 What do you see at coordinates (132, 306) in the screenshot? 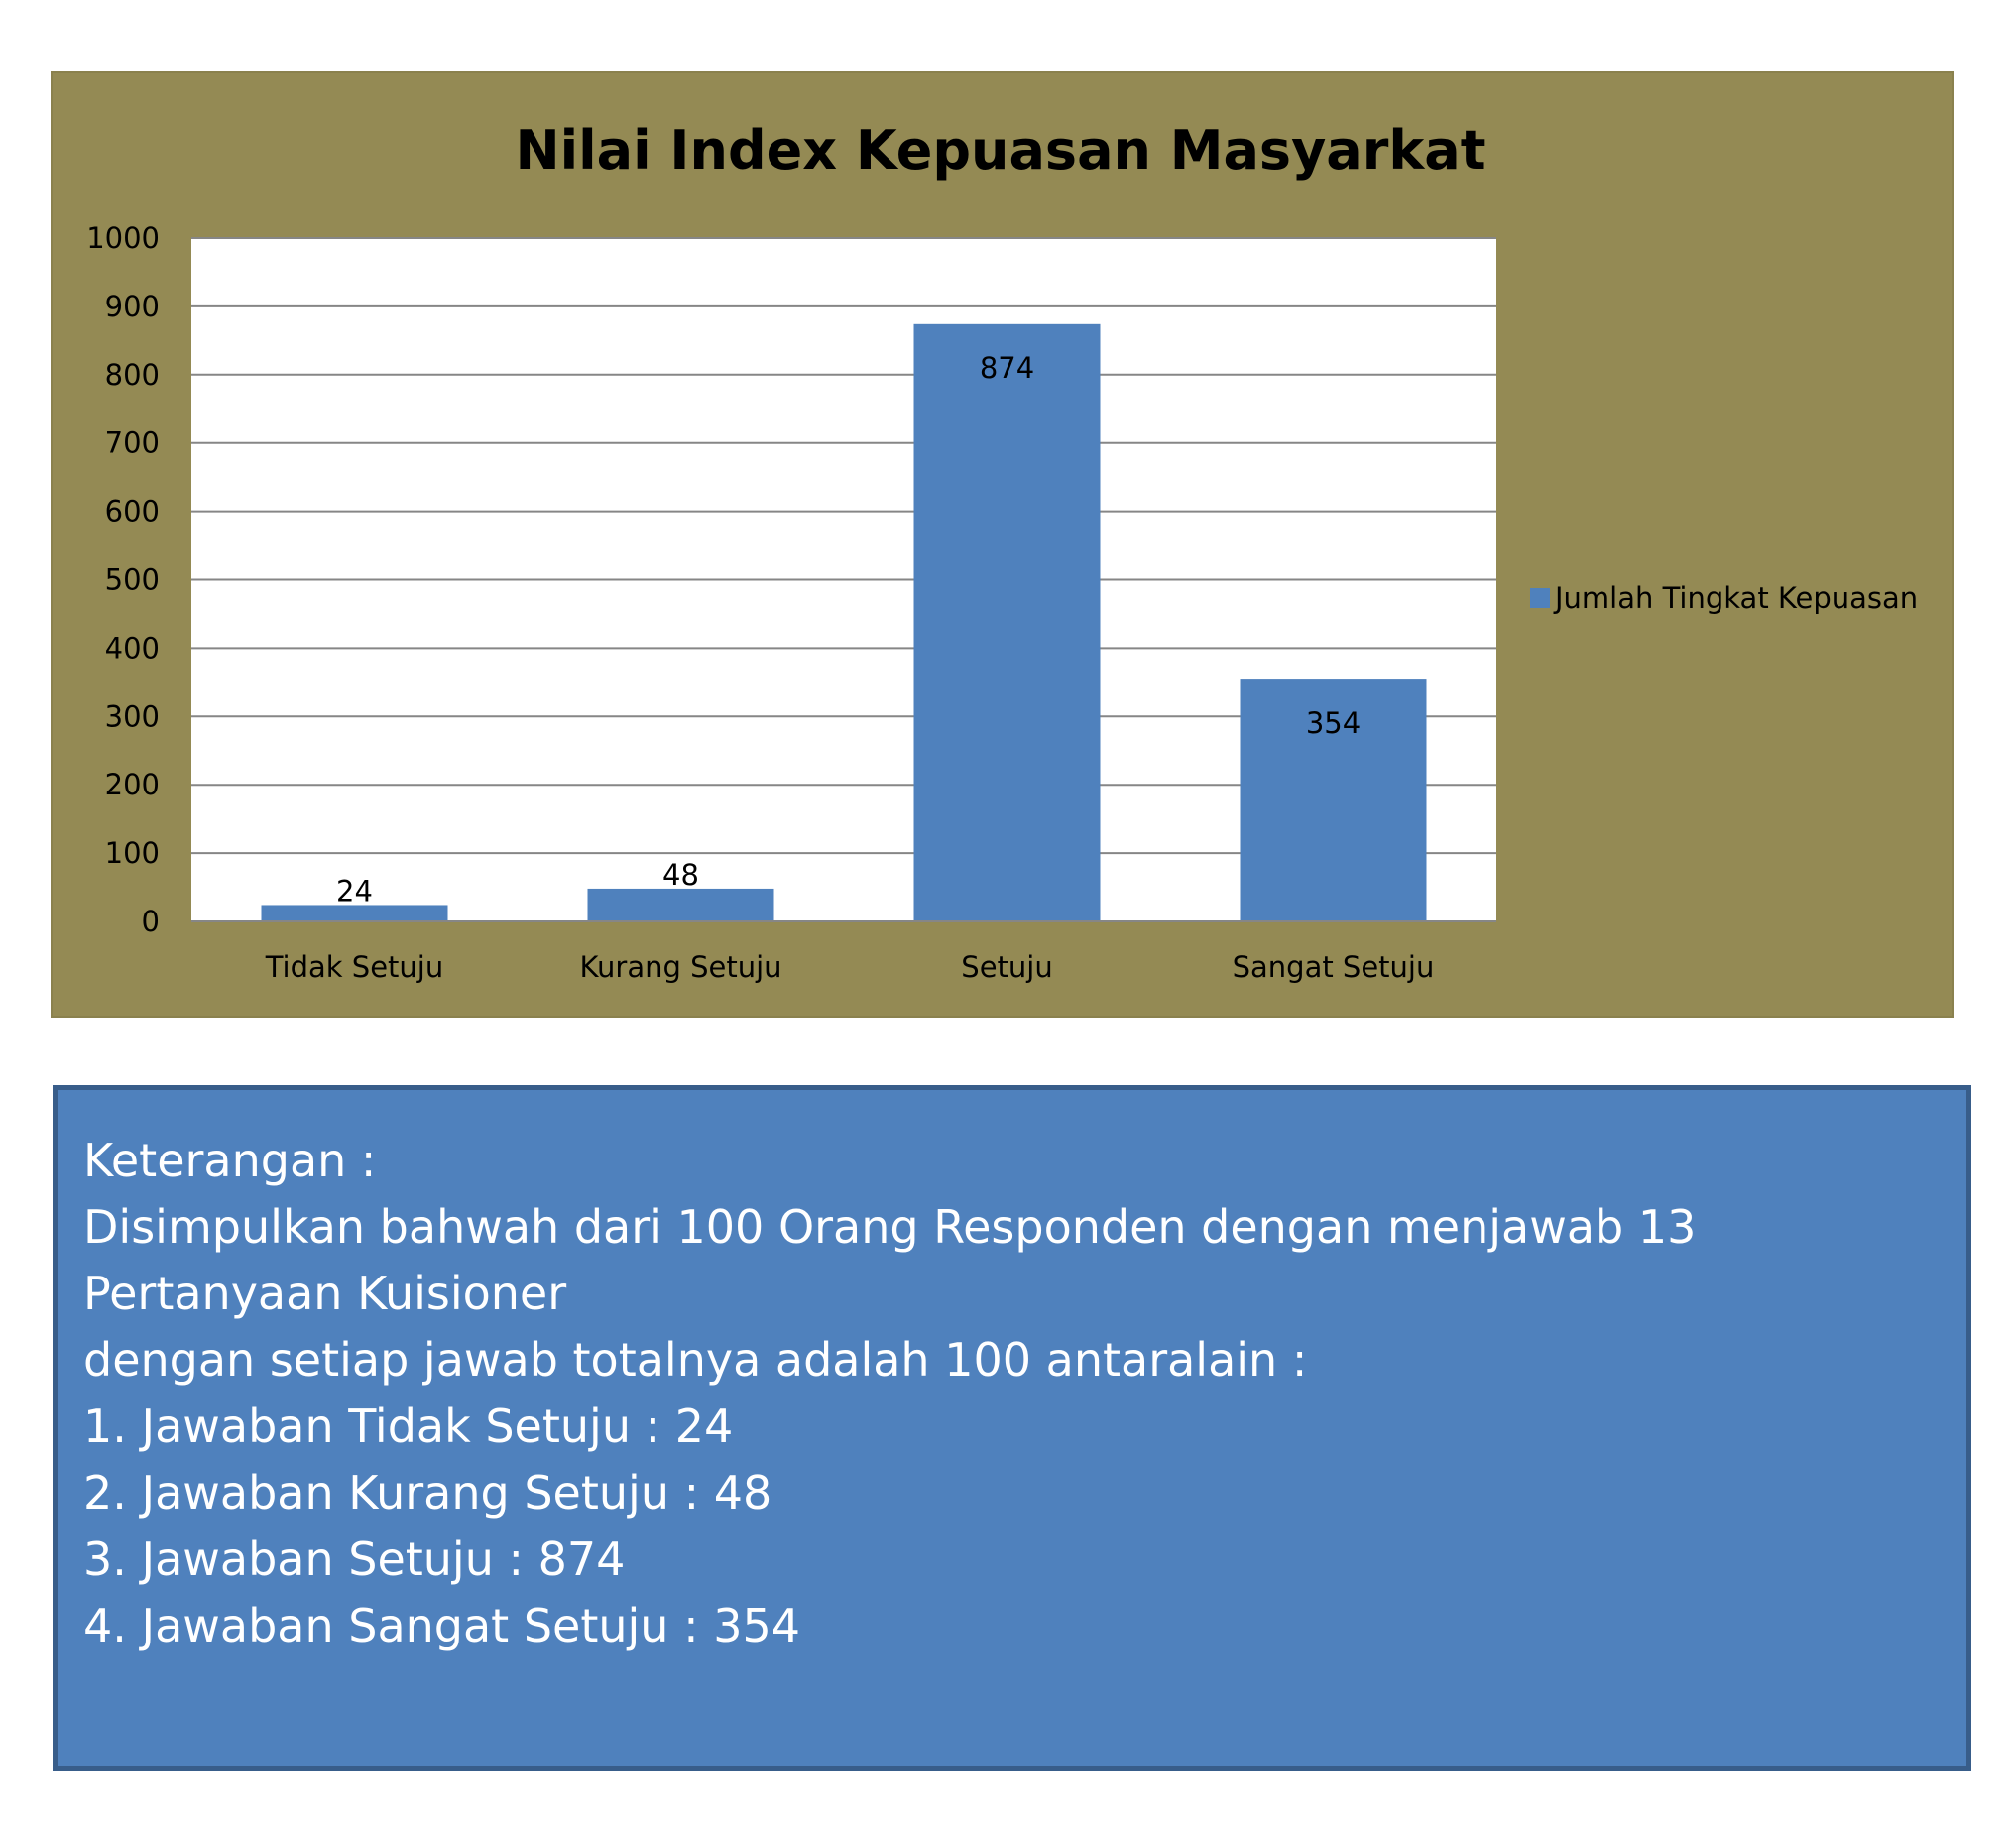
I see `y-tick-label: 900` at bounding box center [132, 306].